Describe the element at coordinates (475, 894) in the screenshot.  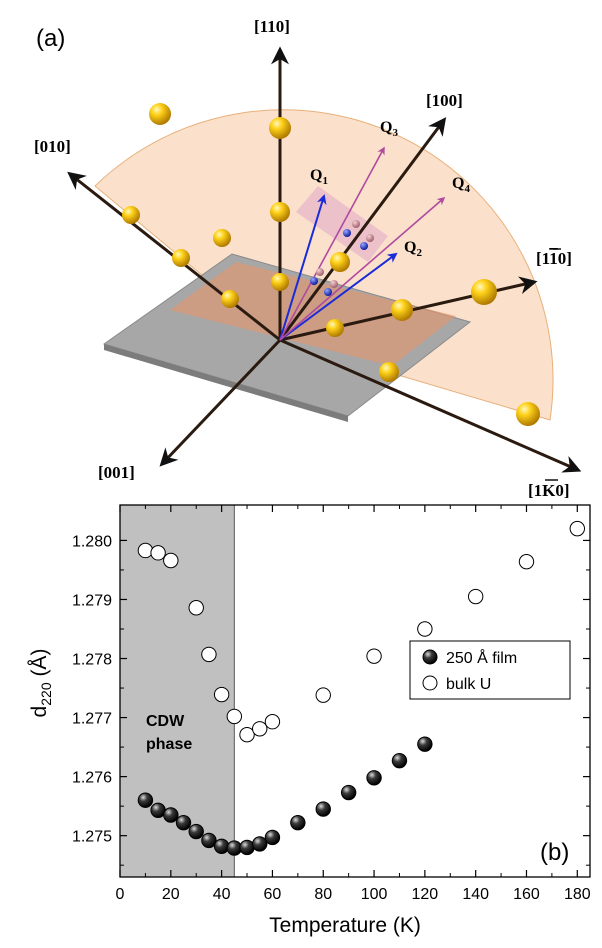
I see `x-tick-label: 140` at that location.